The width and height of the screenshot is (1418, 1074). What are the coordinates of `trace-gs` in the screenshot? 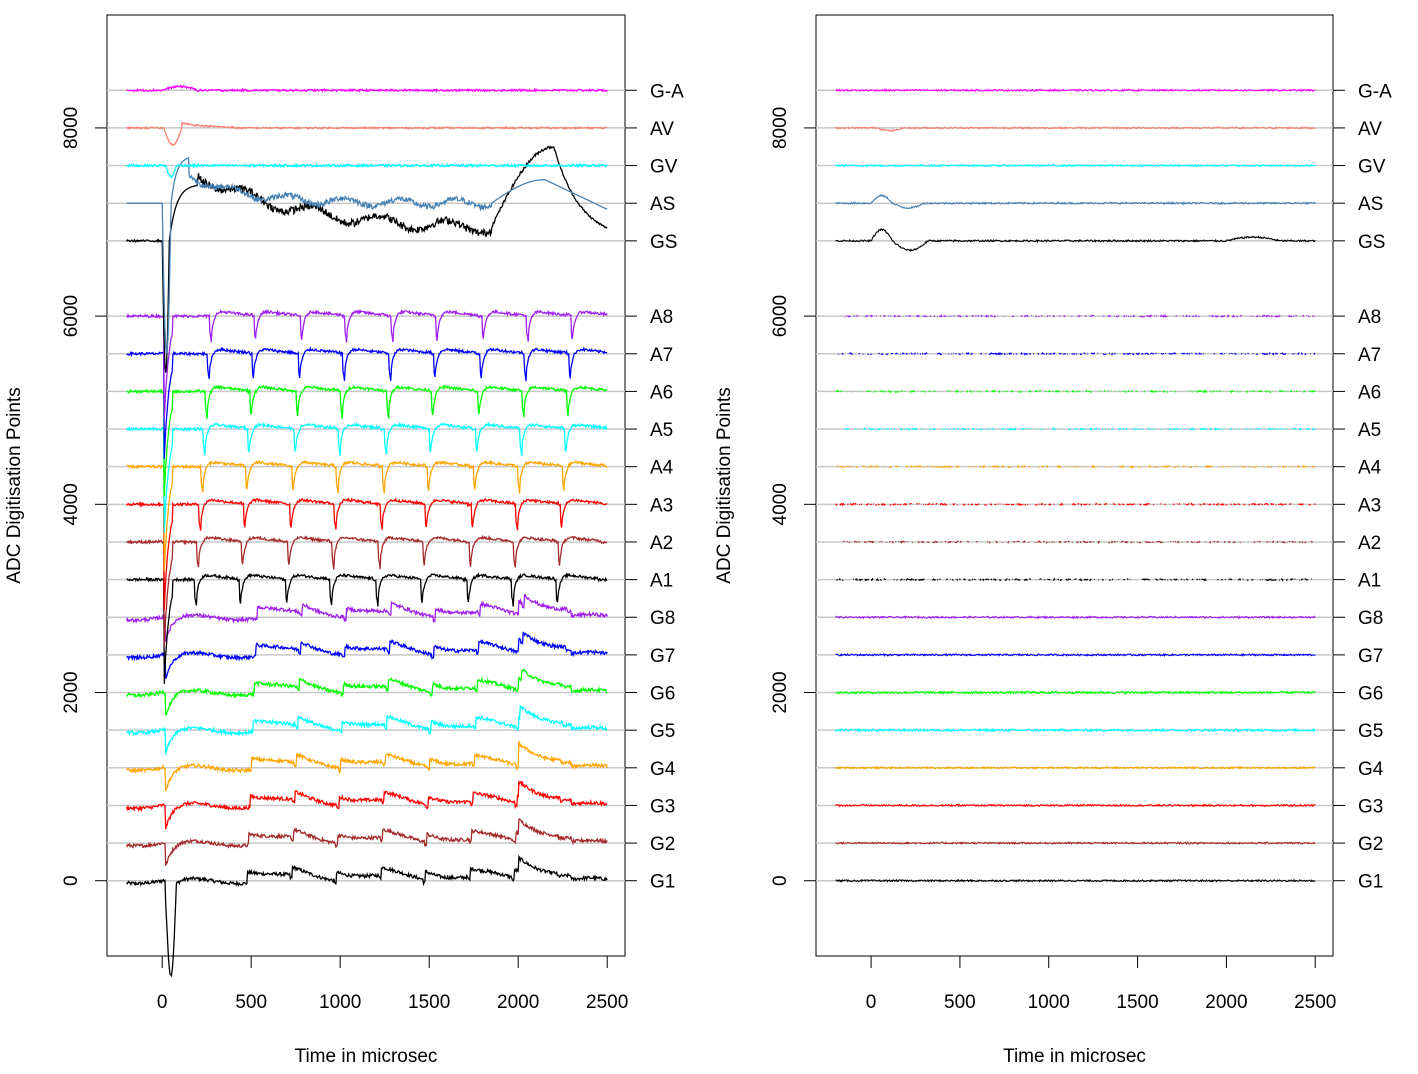 It's located at (1075, 240).